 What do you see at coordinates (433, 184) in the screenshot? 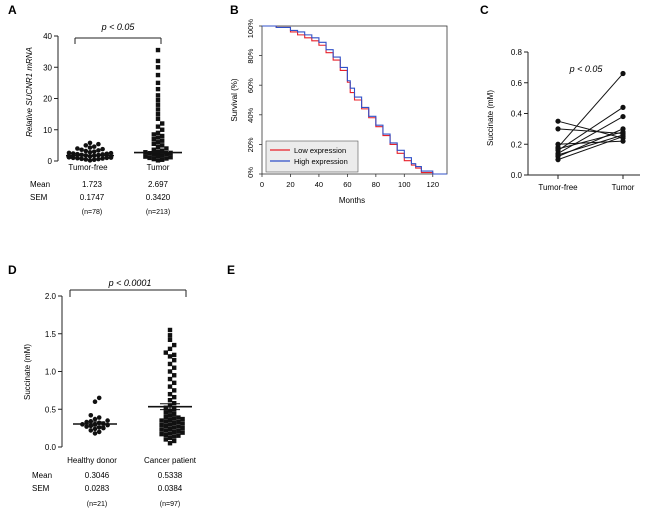
I see `panel-b-x-tick-label: 120` at bounding box center [433, 184].